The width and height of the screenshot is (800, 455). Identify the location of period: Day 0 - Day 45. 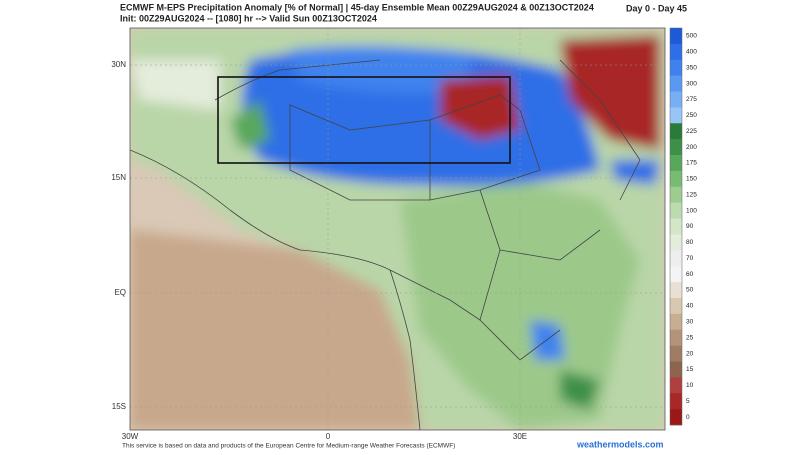
(656, 8).